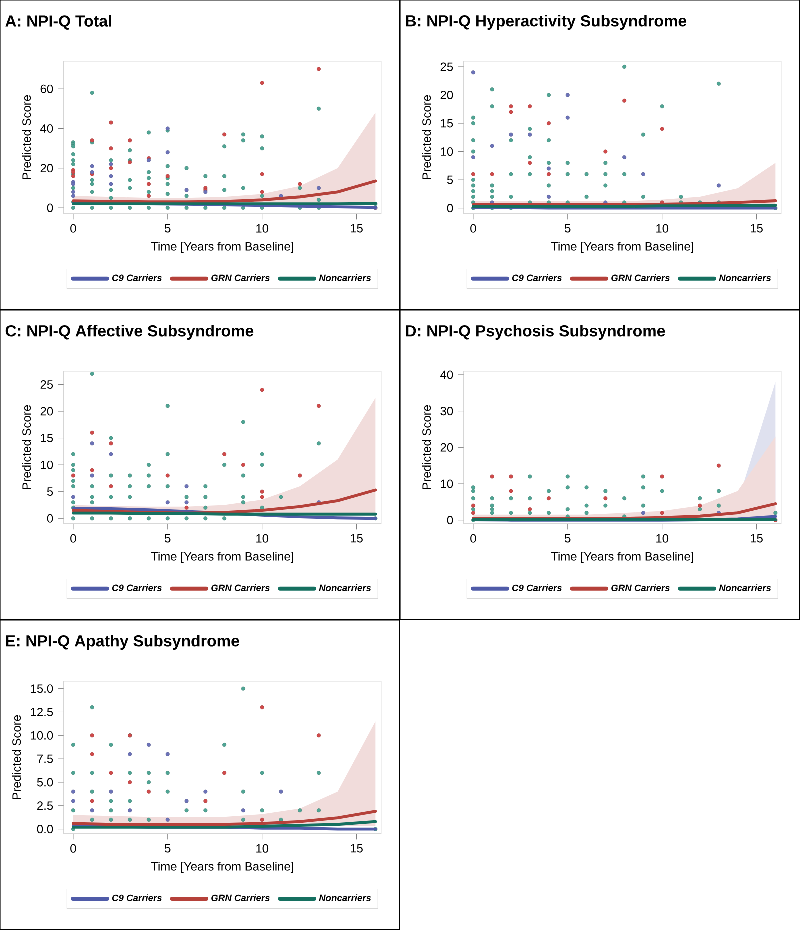  Describe the element at coordinates (447, 411) in the screenshot. I see `y-tick-label: 30` at that location.